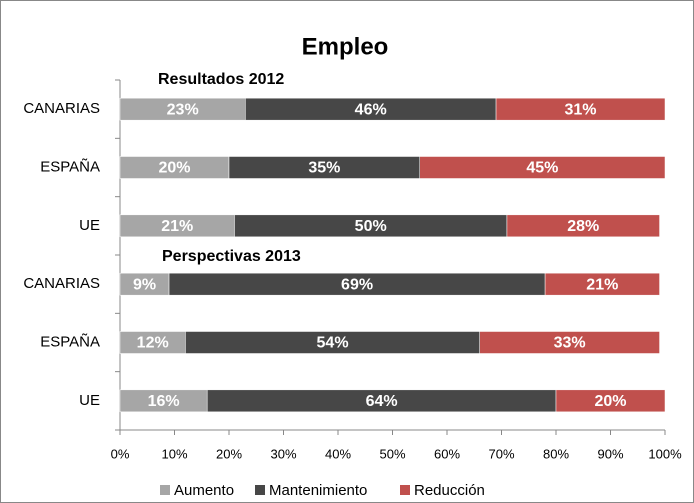 Image resolution: width=694 pixels, height=503 pixels. I want to click on data-label: 64%, so click(382, 401).